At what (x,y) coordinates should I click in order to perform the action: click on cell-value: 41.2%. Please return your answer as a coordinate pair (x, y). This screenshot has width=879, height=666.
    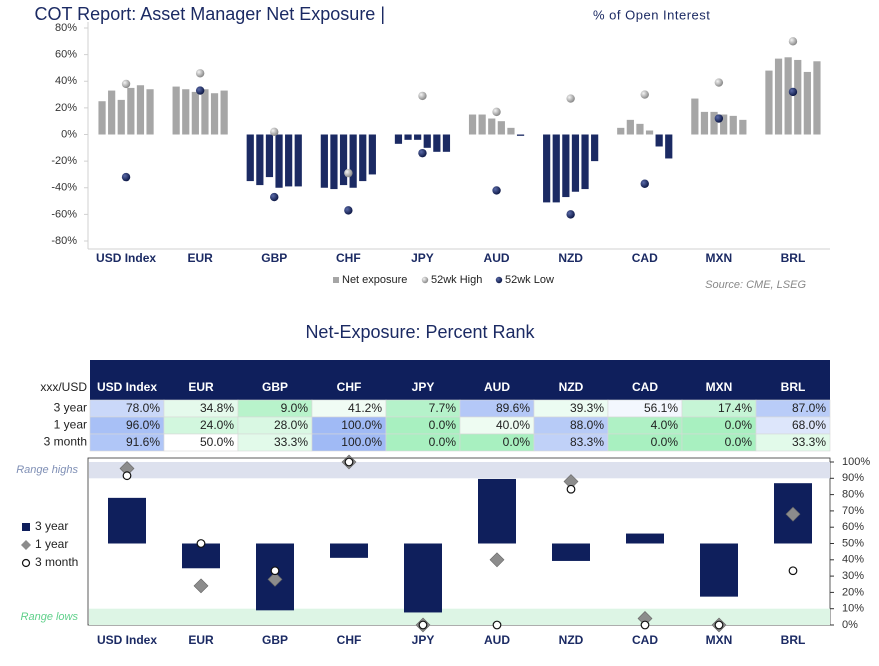
    Looking at the image, I should click on (365, 408).